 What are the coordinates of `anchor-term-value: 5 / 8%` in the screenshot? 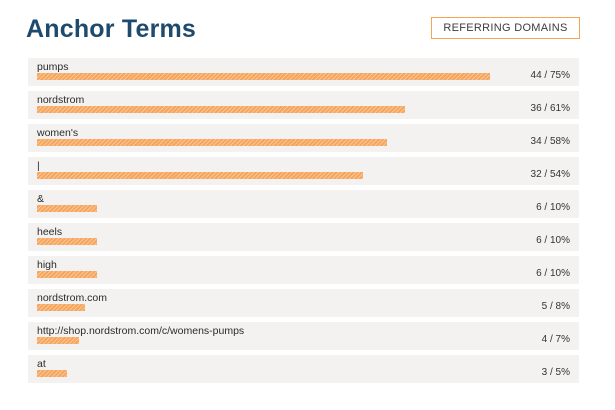 It's located at (555, 306).